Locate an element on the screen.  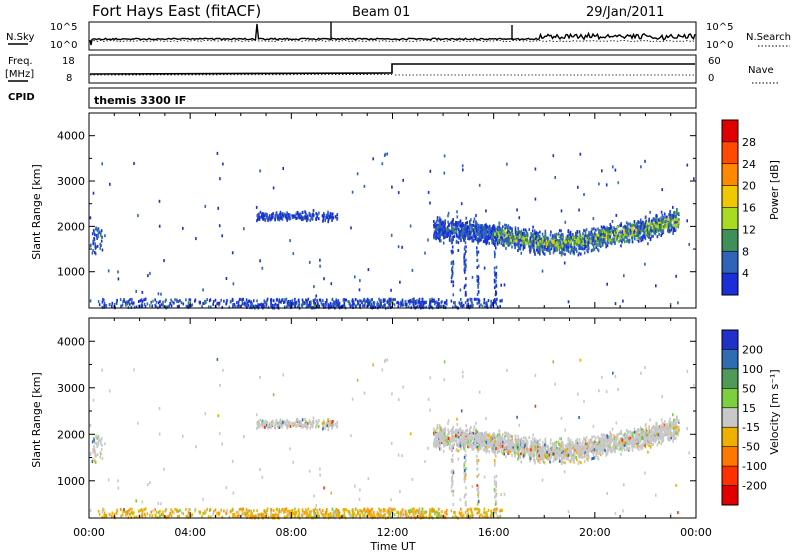
beam-title: Beam 01 is located at coordinates (381, 12).